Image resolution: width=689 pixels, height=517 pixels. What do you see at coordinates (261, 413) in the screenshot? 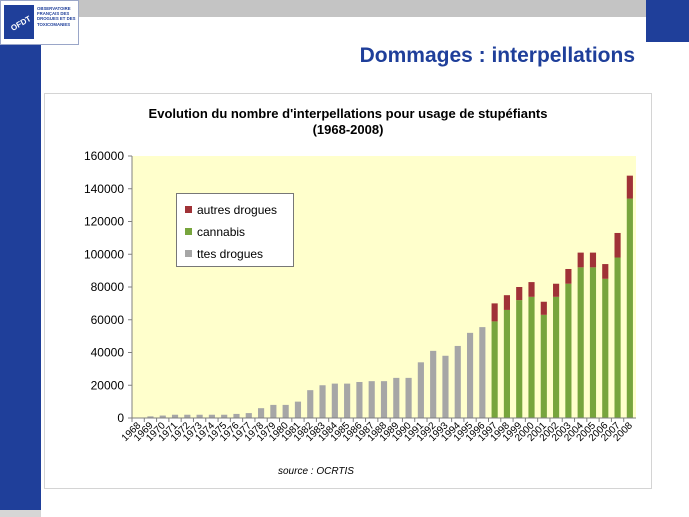
I see `bar-ttes-drogues-1978` at bounding box center [261, 413].